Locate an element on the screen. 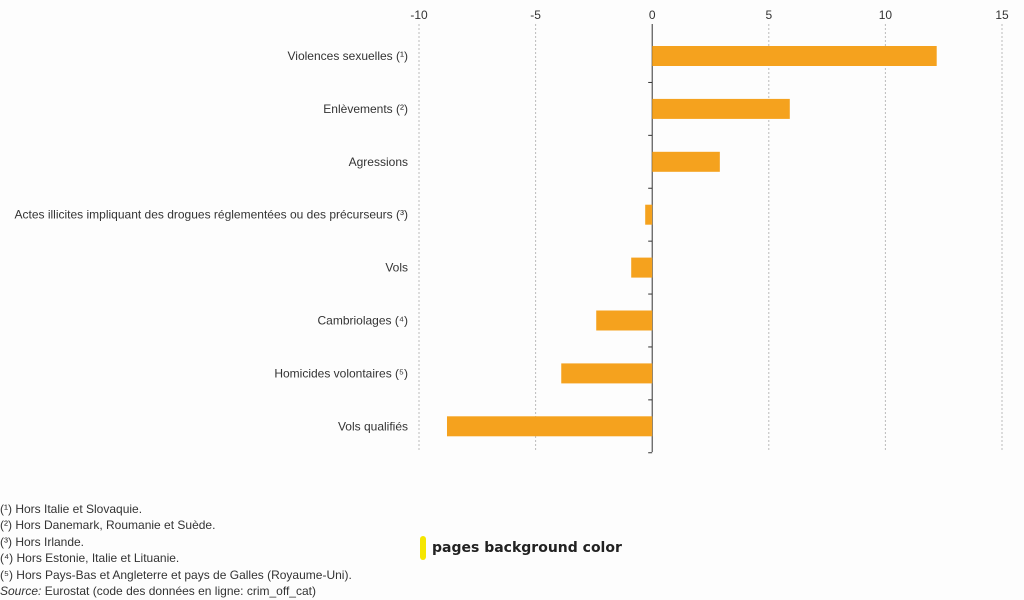 Image resolution: width=1024 pixels, height=600 pixels. footnote-3: (³) Hors Irlande. is located at coordinates (42, 542).